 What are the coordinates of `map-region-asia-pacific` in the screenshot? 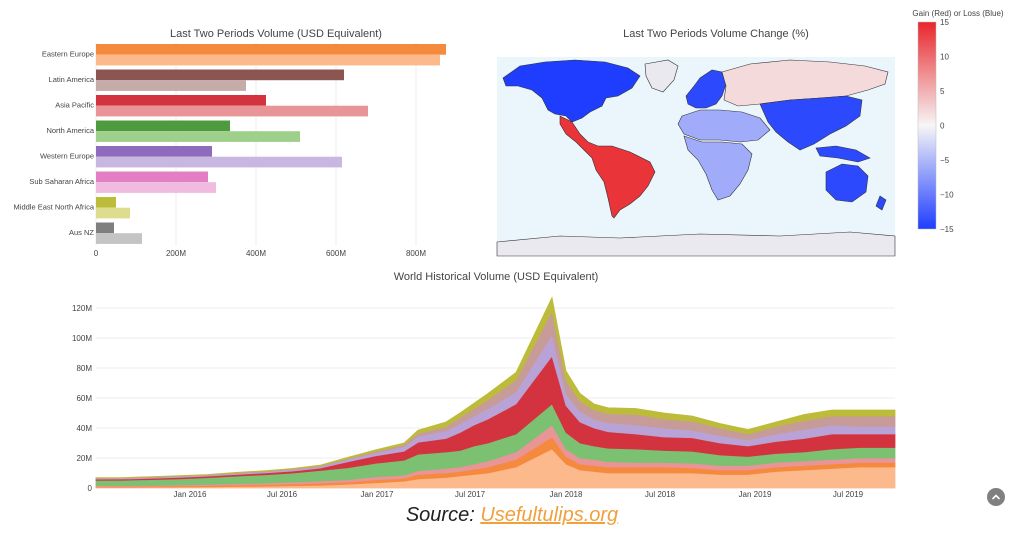 It's located at (811, 123).